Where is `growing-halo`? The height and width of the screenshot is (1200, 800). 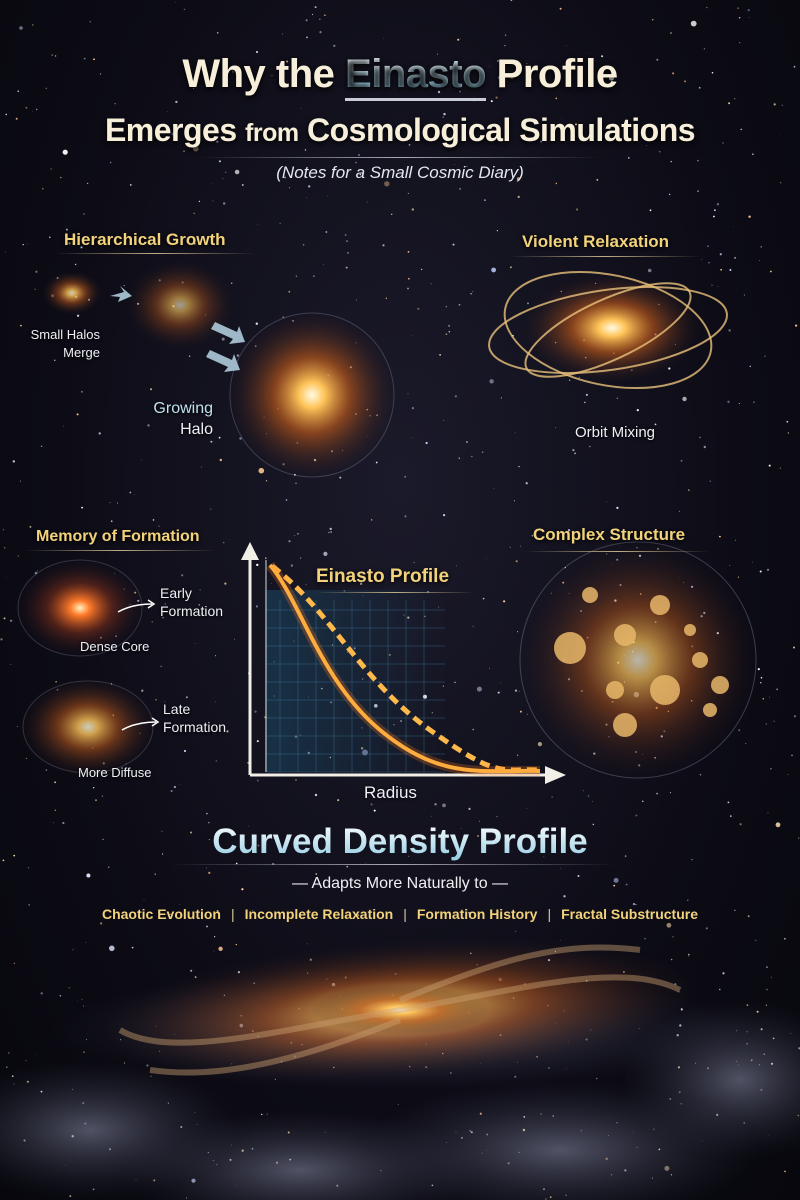 growing-halo is located at coordinates (312, 395).